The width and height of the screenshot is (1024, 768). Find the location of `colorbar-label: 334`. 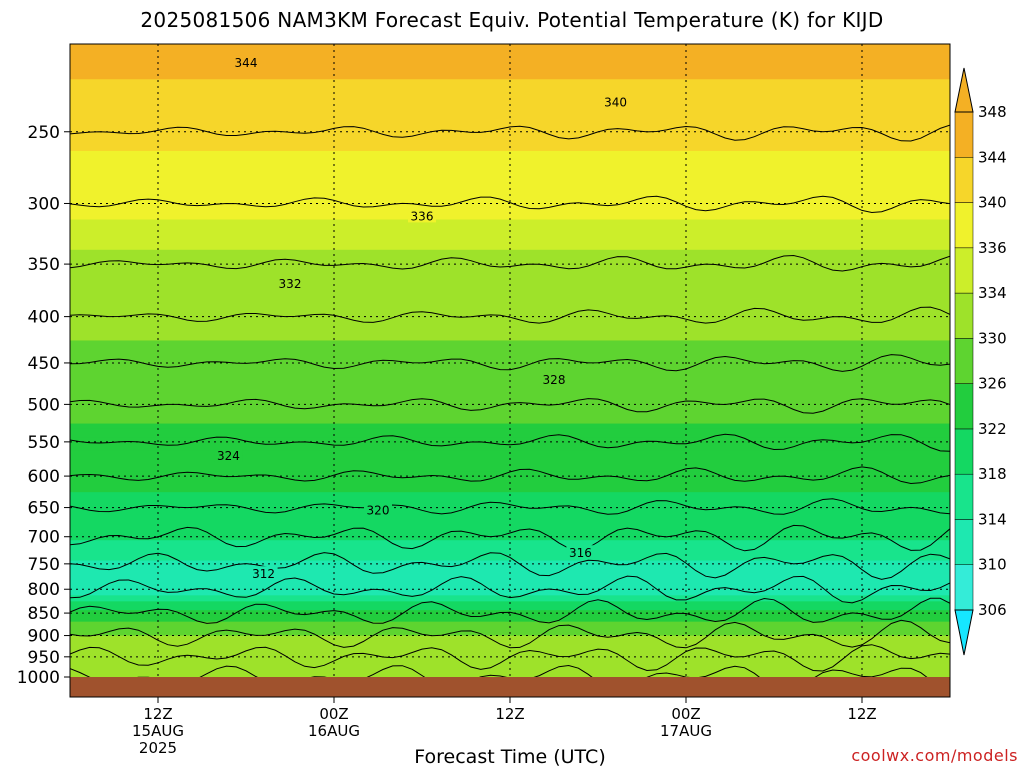

colorbar-label: 334 is located at coordinates (992, 293).